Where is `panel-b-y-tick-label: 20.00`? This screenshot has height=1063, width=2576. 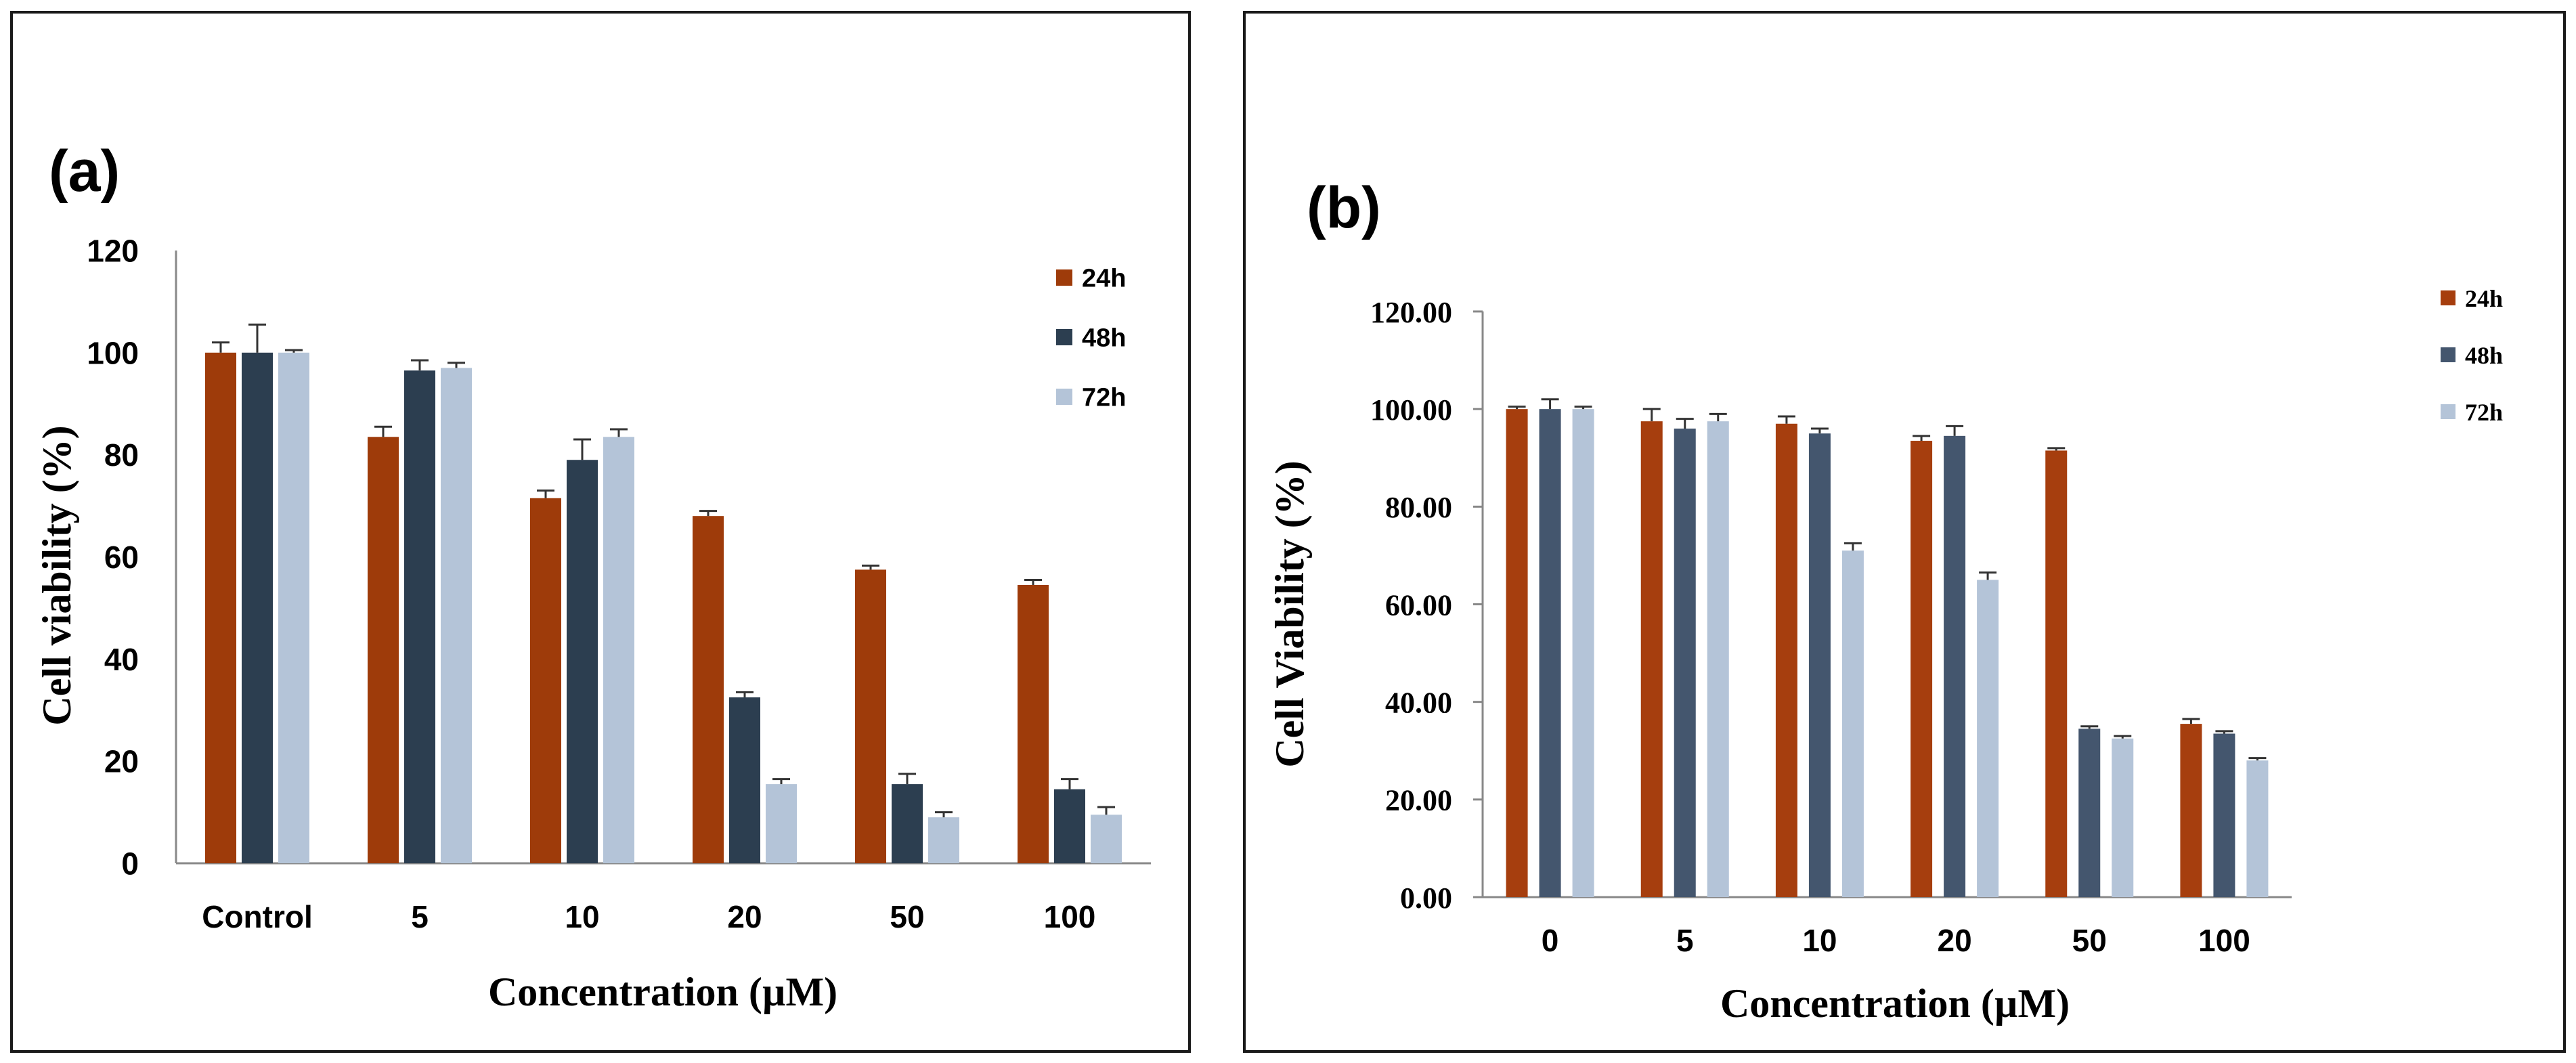
panel-b-y-tick-label: 20.00 is located at coordinates (1418, 800).